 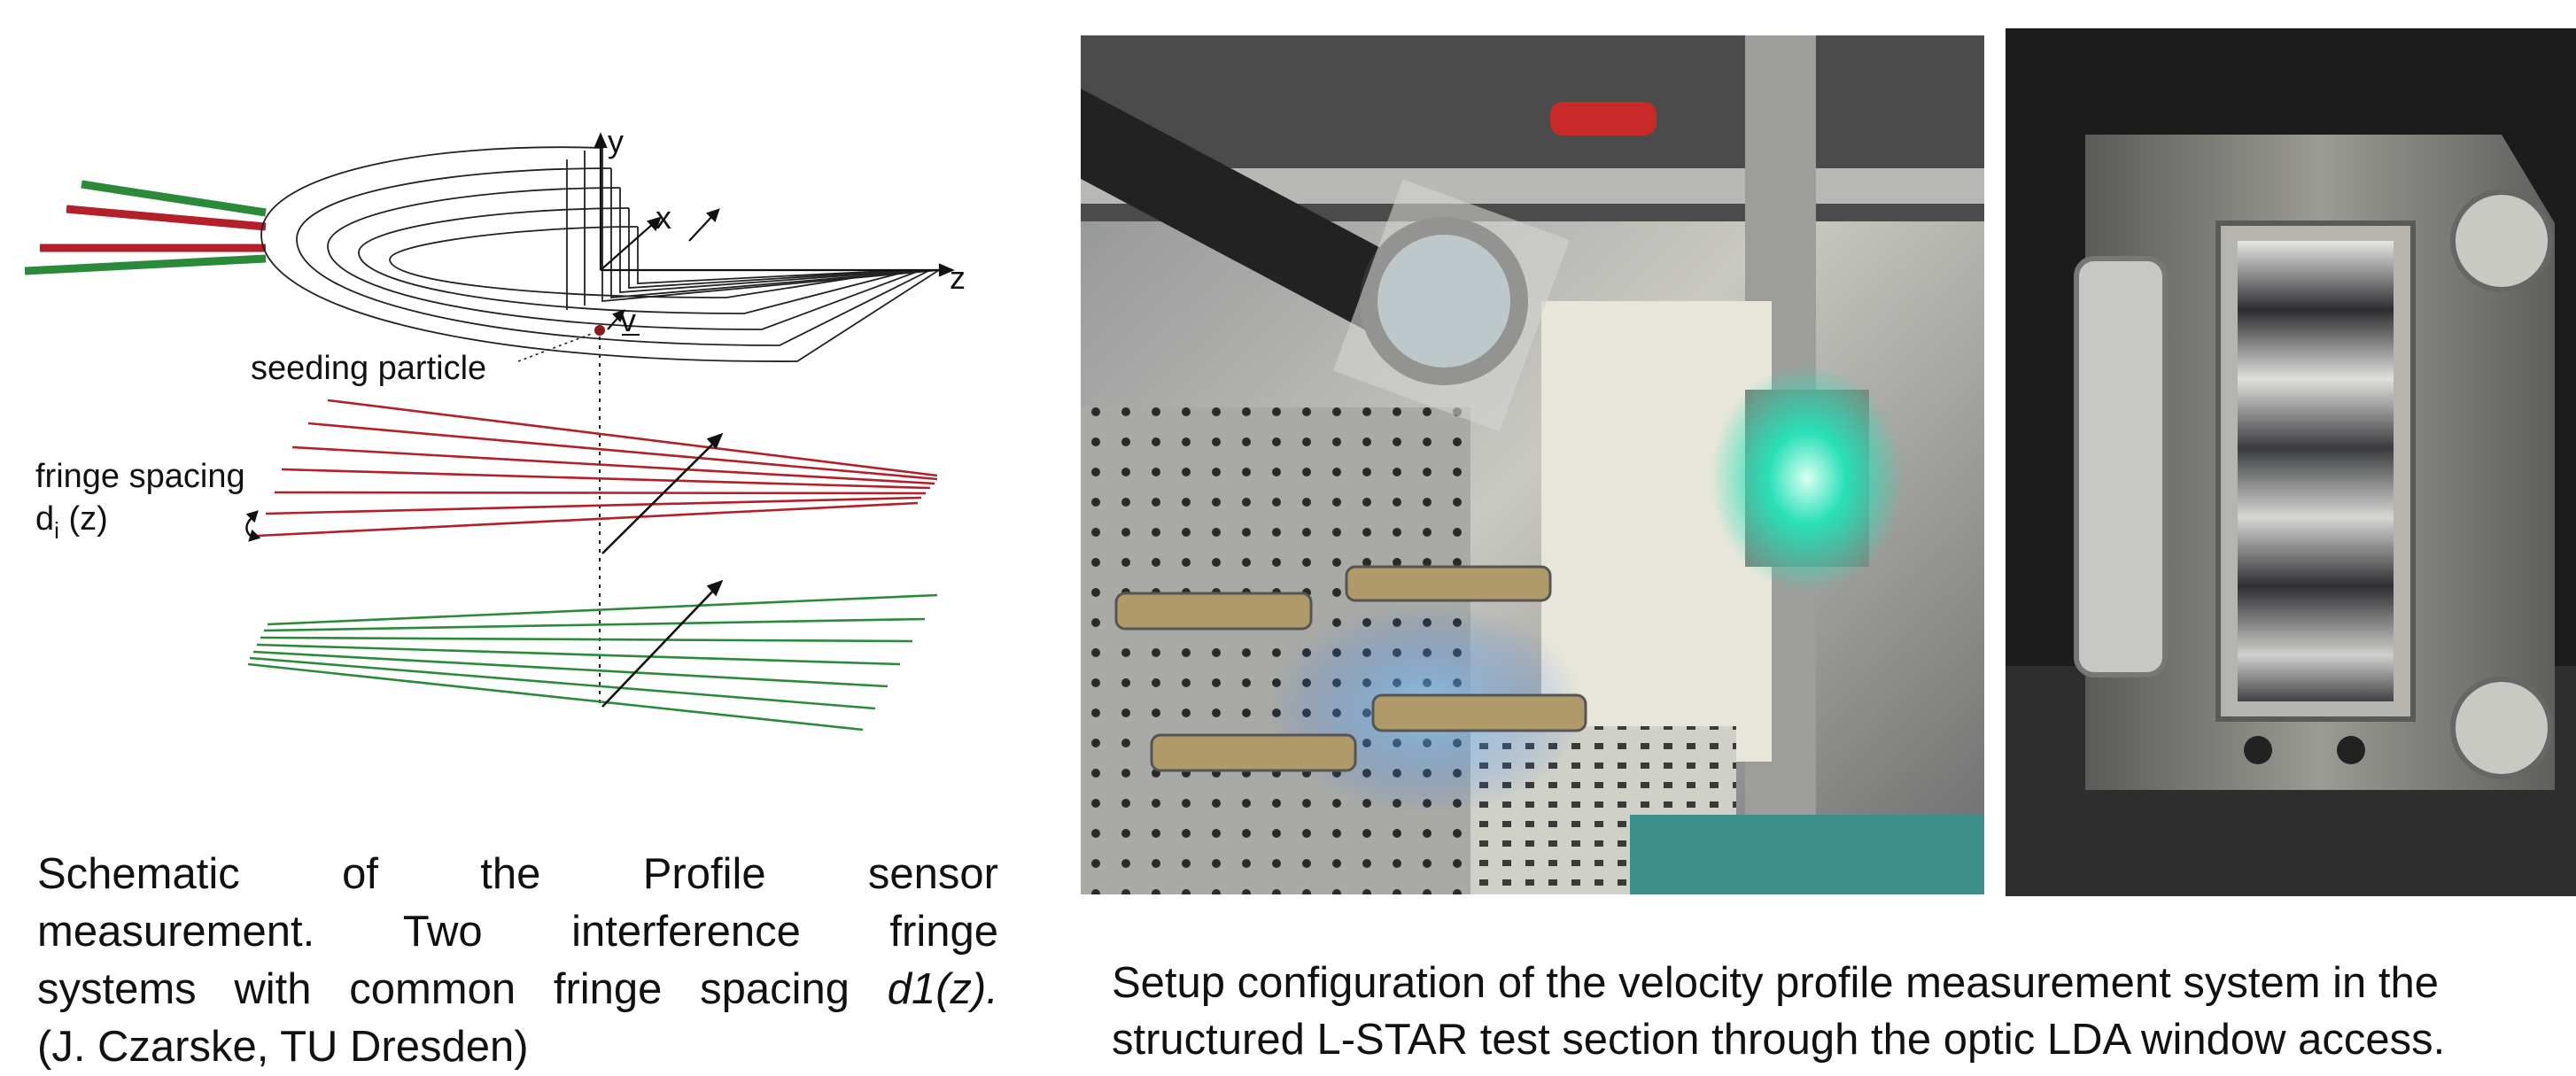 What do you see at coordinates (368, 369) in the screenshot?
I see `seeding-particle-label: seeding particle` at bounding box center [368, 369].